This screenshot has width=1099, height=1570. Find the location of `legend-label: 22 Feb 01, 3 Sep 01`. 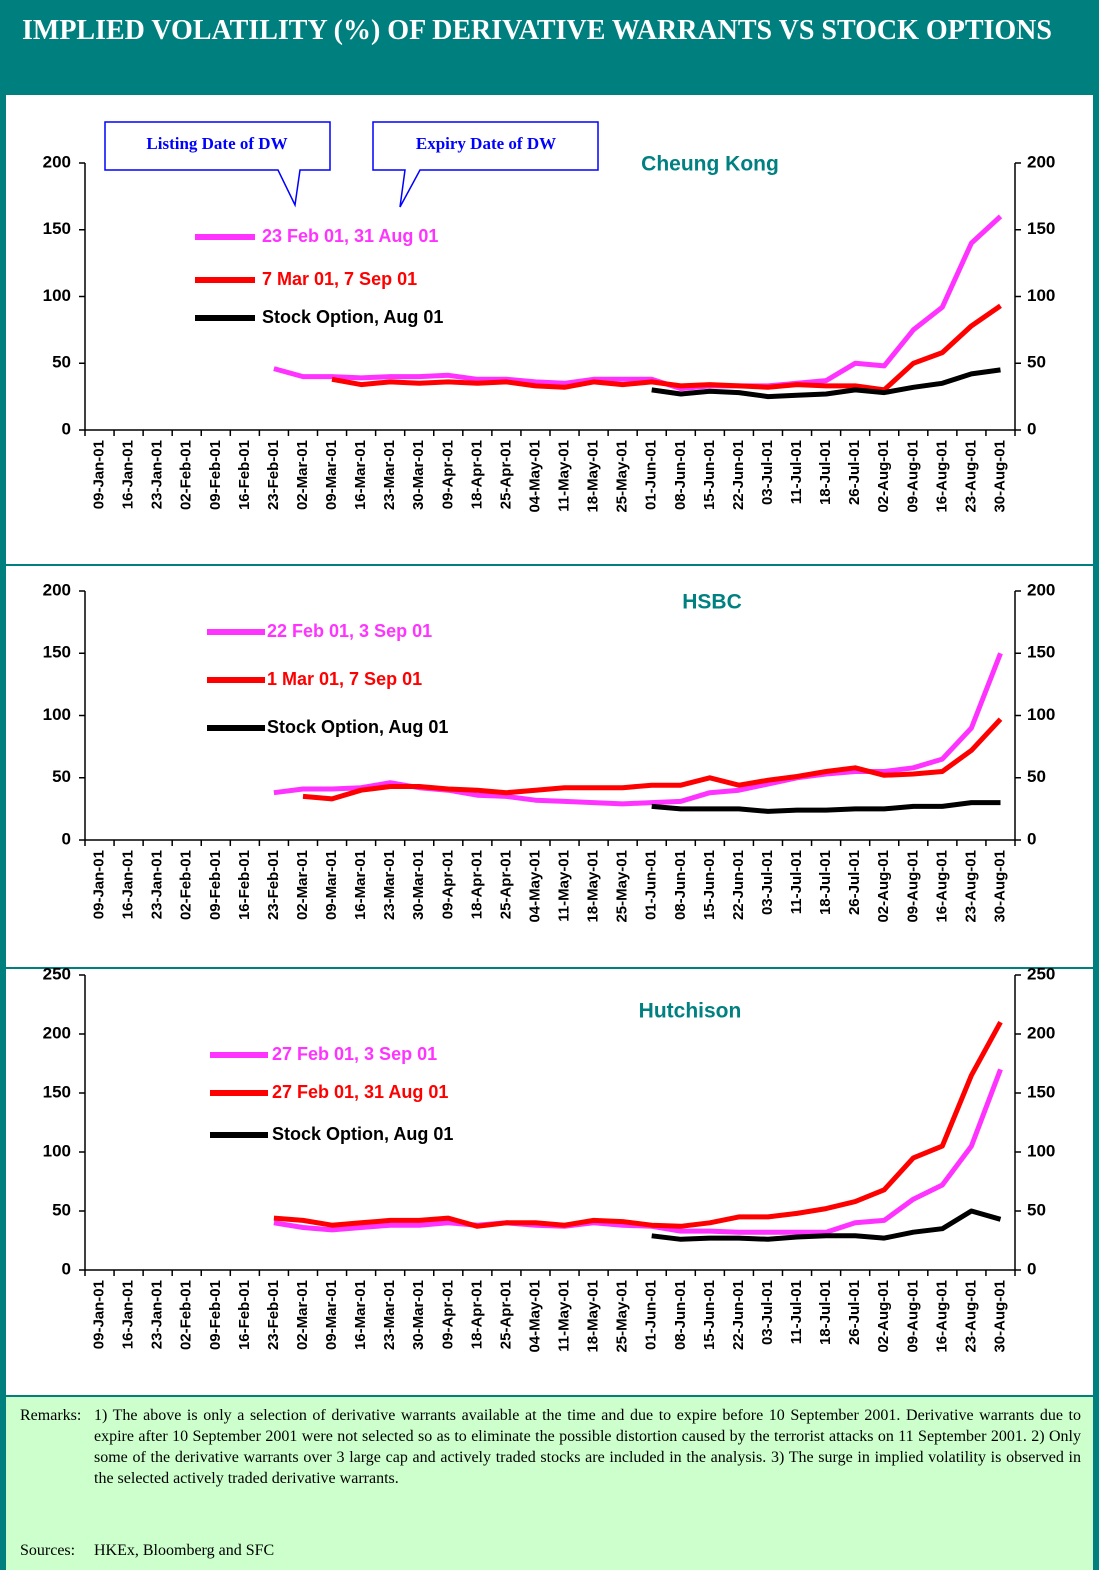

legend-label: 22 Feb 01, 3 Sep 01 is located at coordinates (349, 631).